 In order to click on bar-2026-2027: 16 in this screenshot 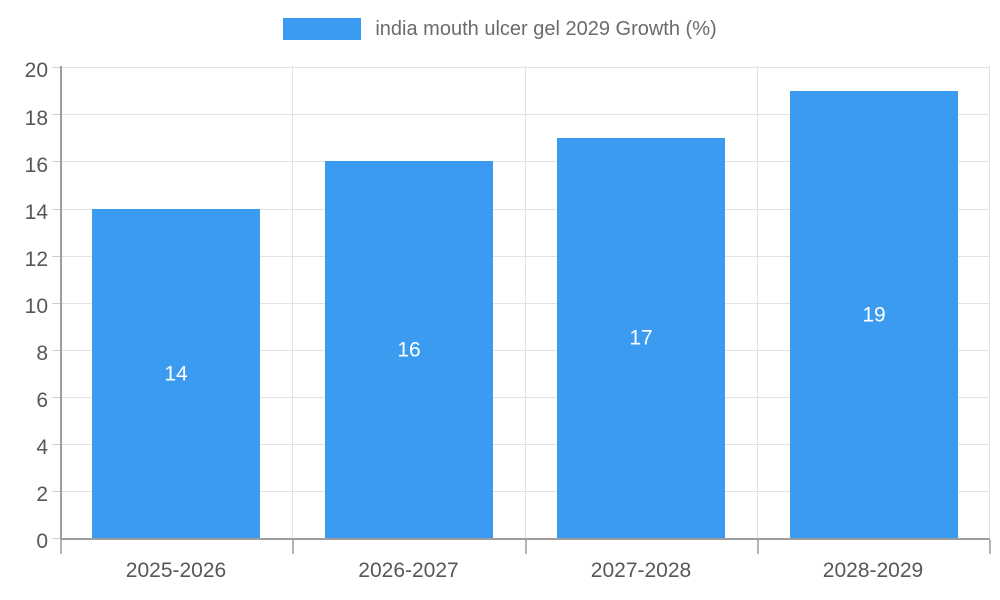, I will do `click(409, 349)`.